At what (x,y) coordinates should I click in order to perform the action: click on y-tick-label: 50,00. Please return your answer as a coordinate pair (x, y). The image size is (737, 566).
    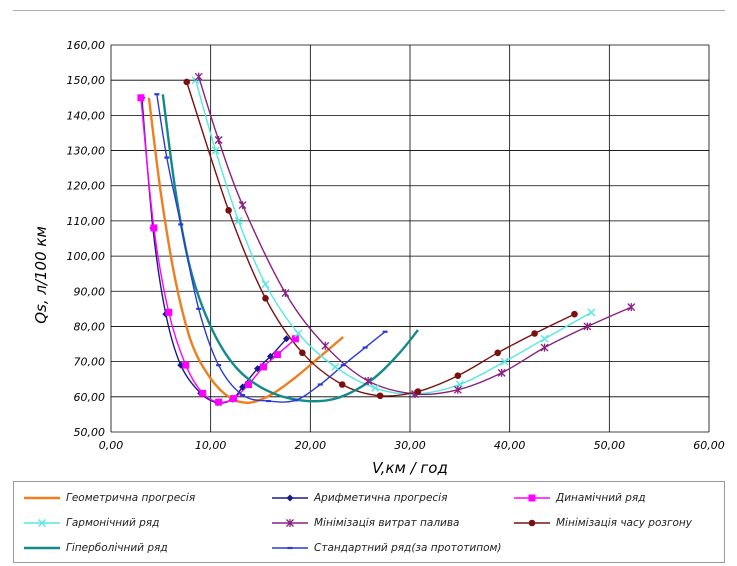
    Looking at the image, I should click on (90, 432).